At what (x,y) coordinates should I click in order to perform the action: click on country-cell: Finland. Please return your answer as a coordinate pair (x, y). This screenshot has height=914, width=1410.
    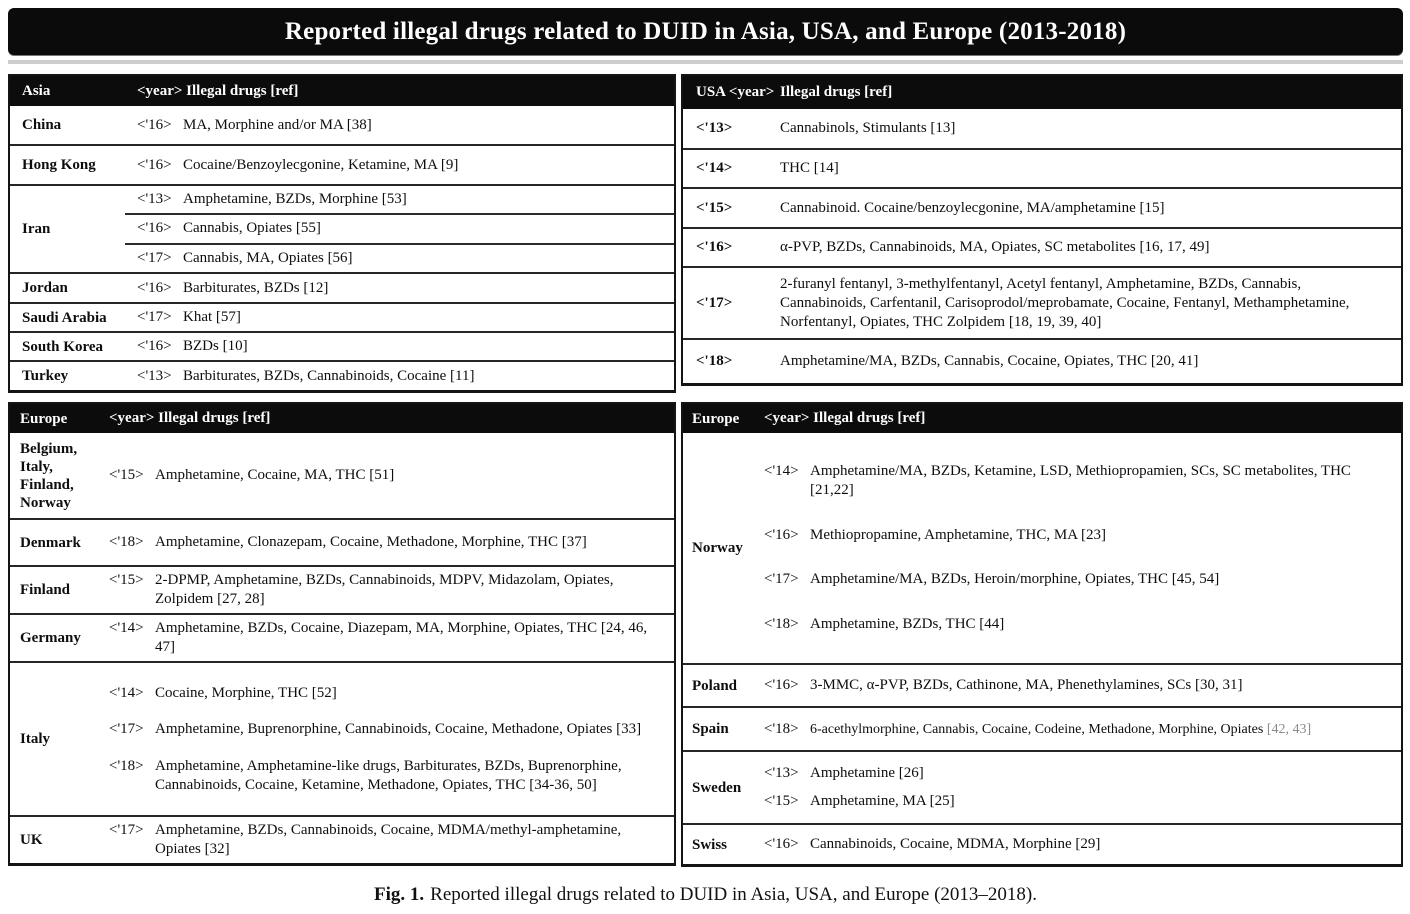
    Looking at the image, I should click on (45, 590).